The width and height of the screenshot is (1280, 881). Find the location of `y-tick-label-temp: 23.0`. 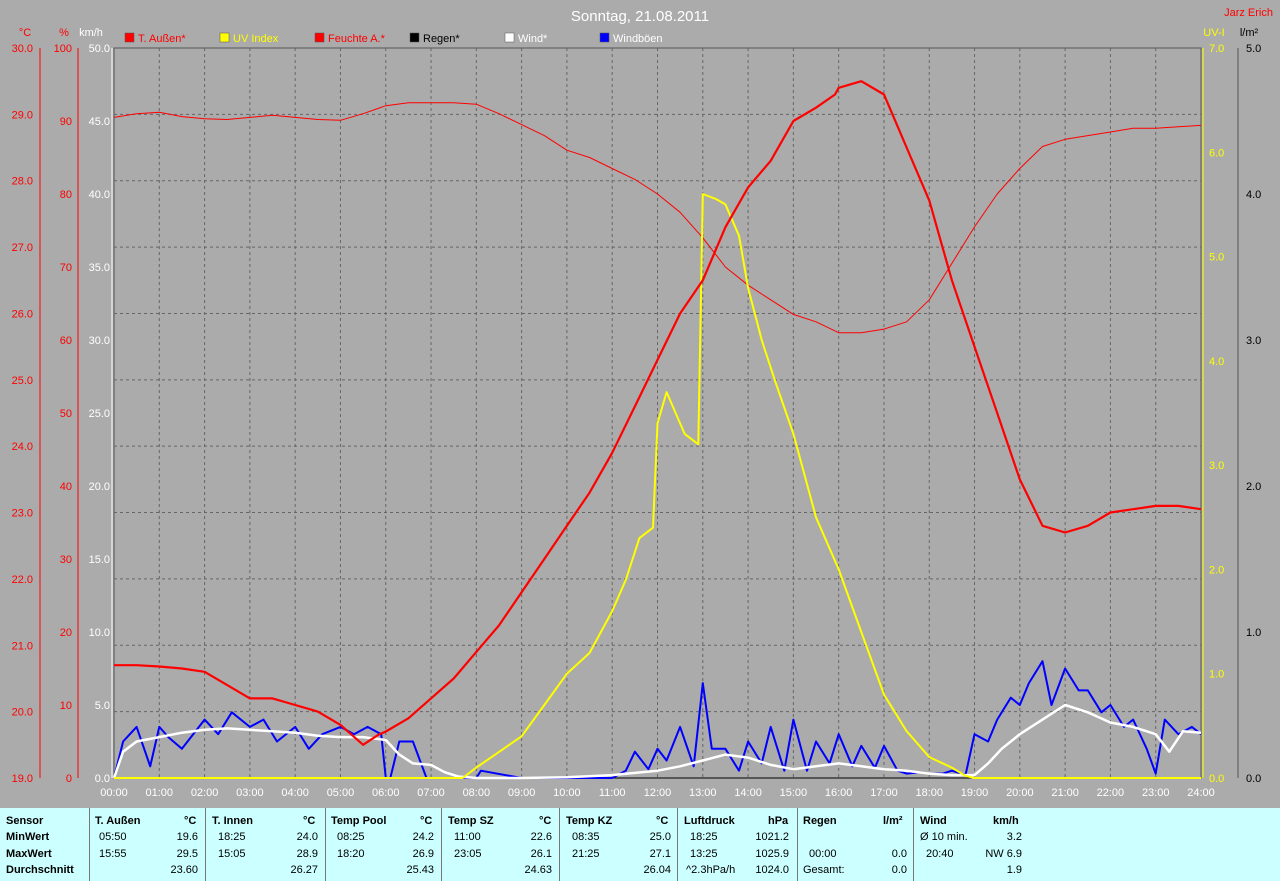

y-tick-label-temp: 23.0 is located at coordinates (22, 514).